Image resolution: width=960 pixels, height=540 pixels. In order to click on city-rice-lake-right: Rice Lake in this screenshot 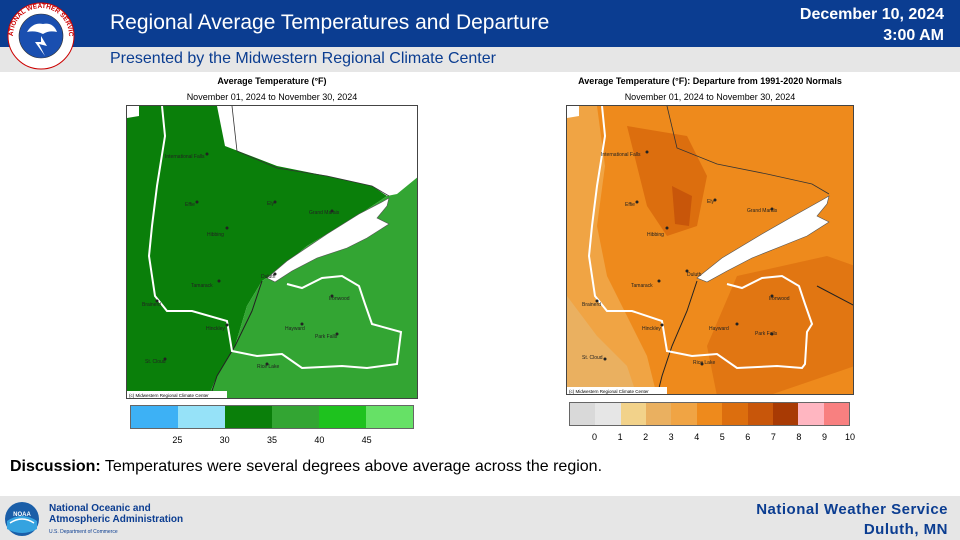, I will do `click(704, 363)`.